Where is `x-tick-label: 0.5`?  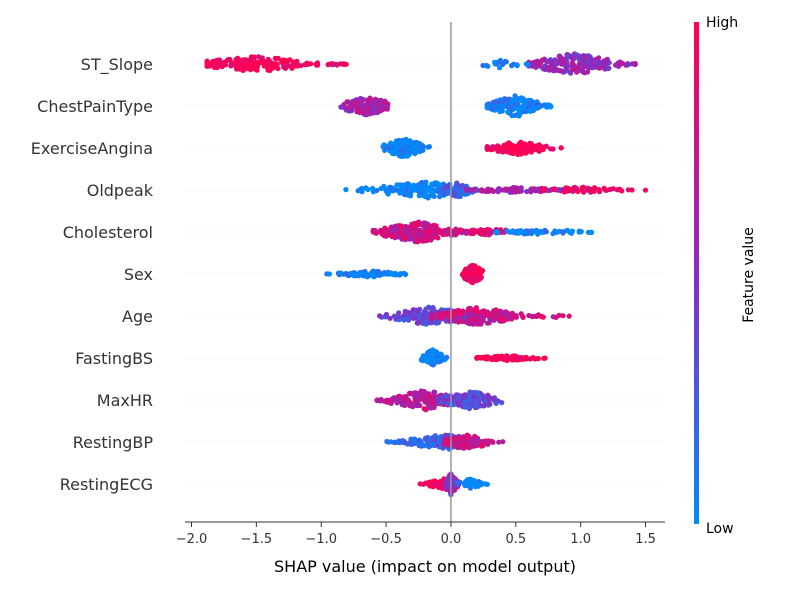
x-tick-label: 0.5 is located at coordinates (515, 539).